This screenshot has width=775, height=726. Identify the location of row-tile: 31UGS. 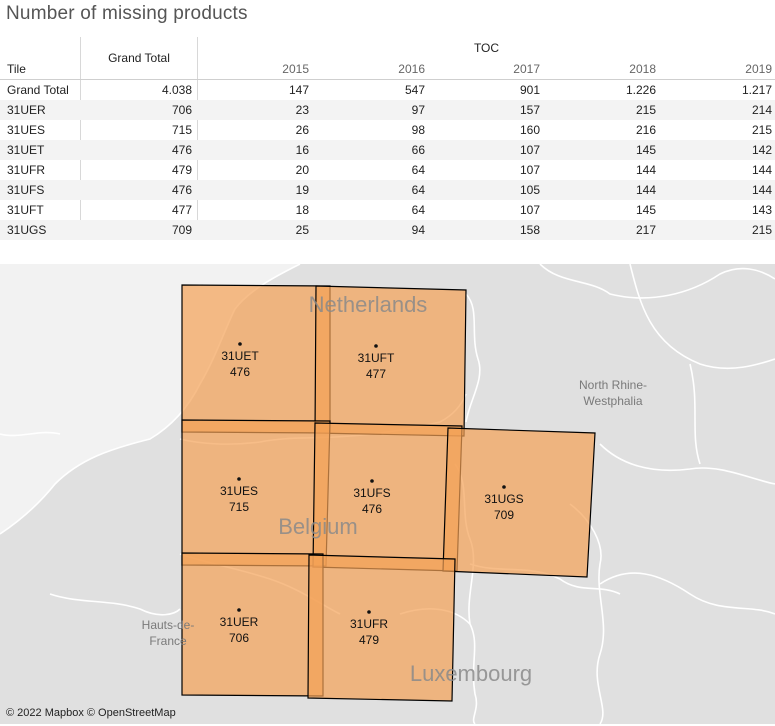
(27, 230).